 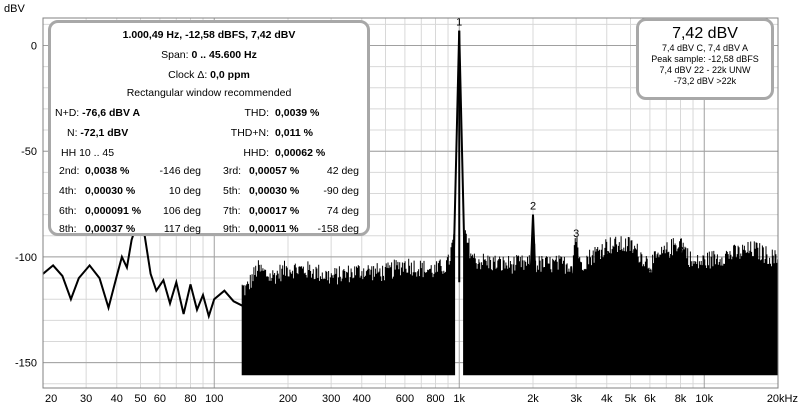 I want to click on x-tick-label: 50, so click(x=140, y=399).